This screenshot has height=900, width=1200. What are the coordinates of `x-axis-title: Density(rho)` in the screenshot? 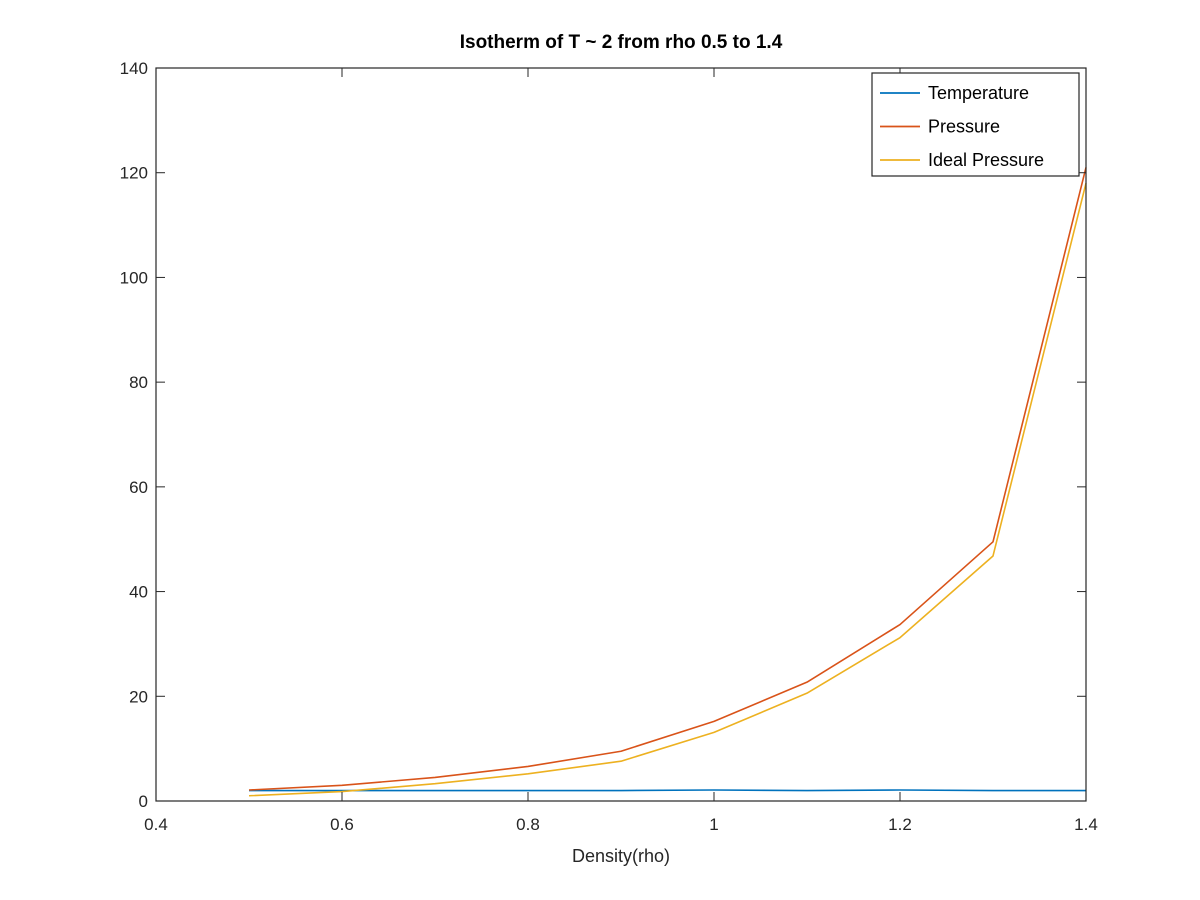 It's located at (621, 856).